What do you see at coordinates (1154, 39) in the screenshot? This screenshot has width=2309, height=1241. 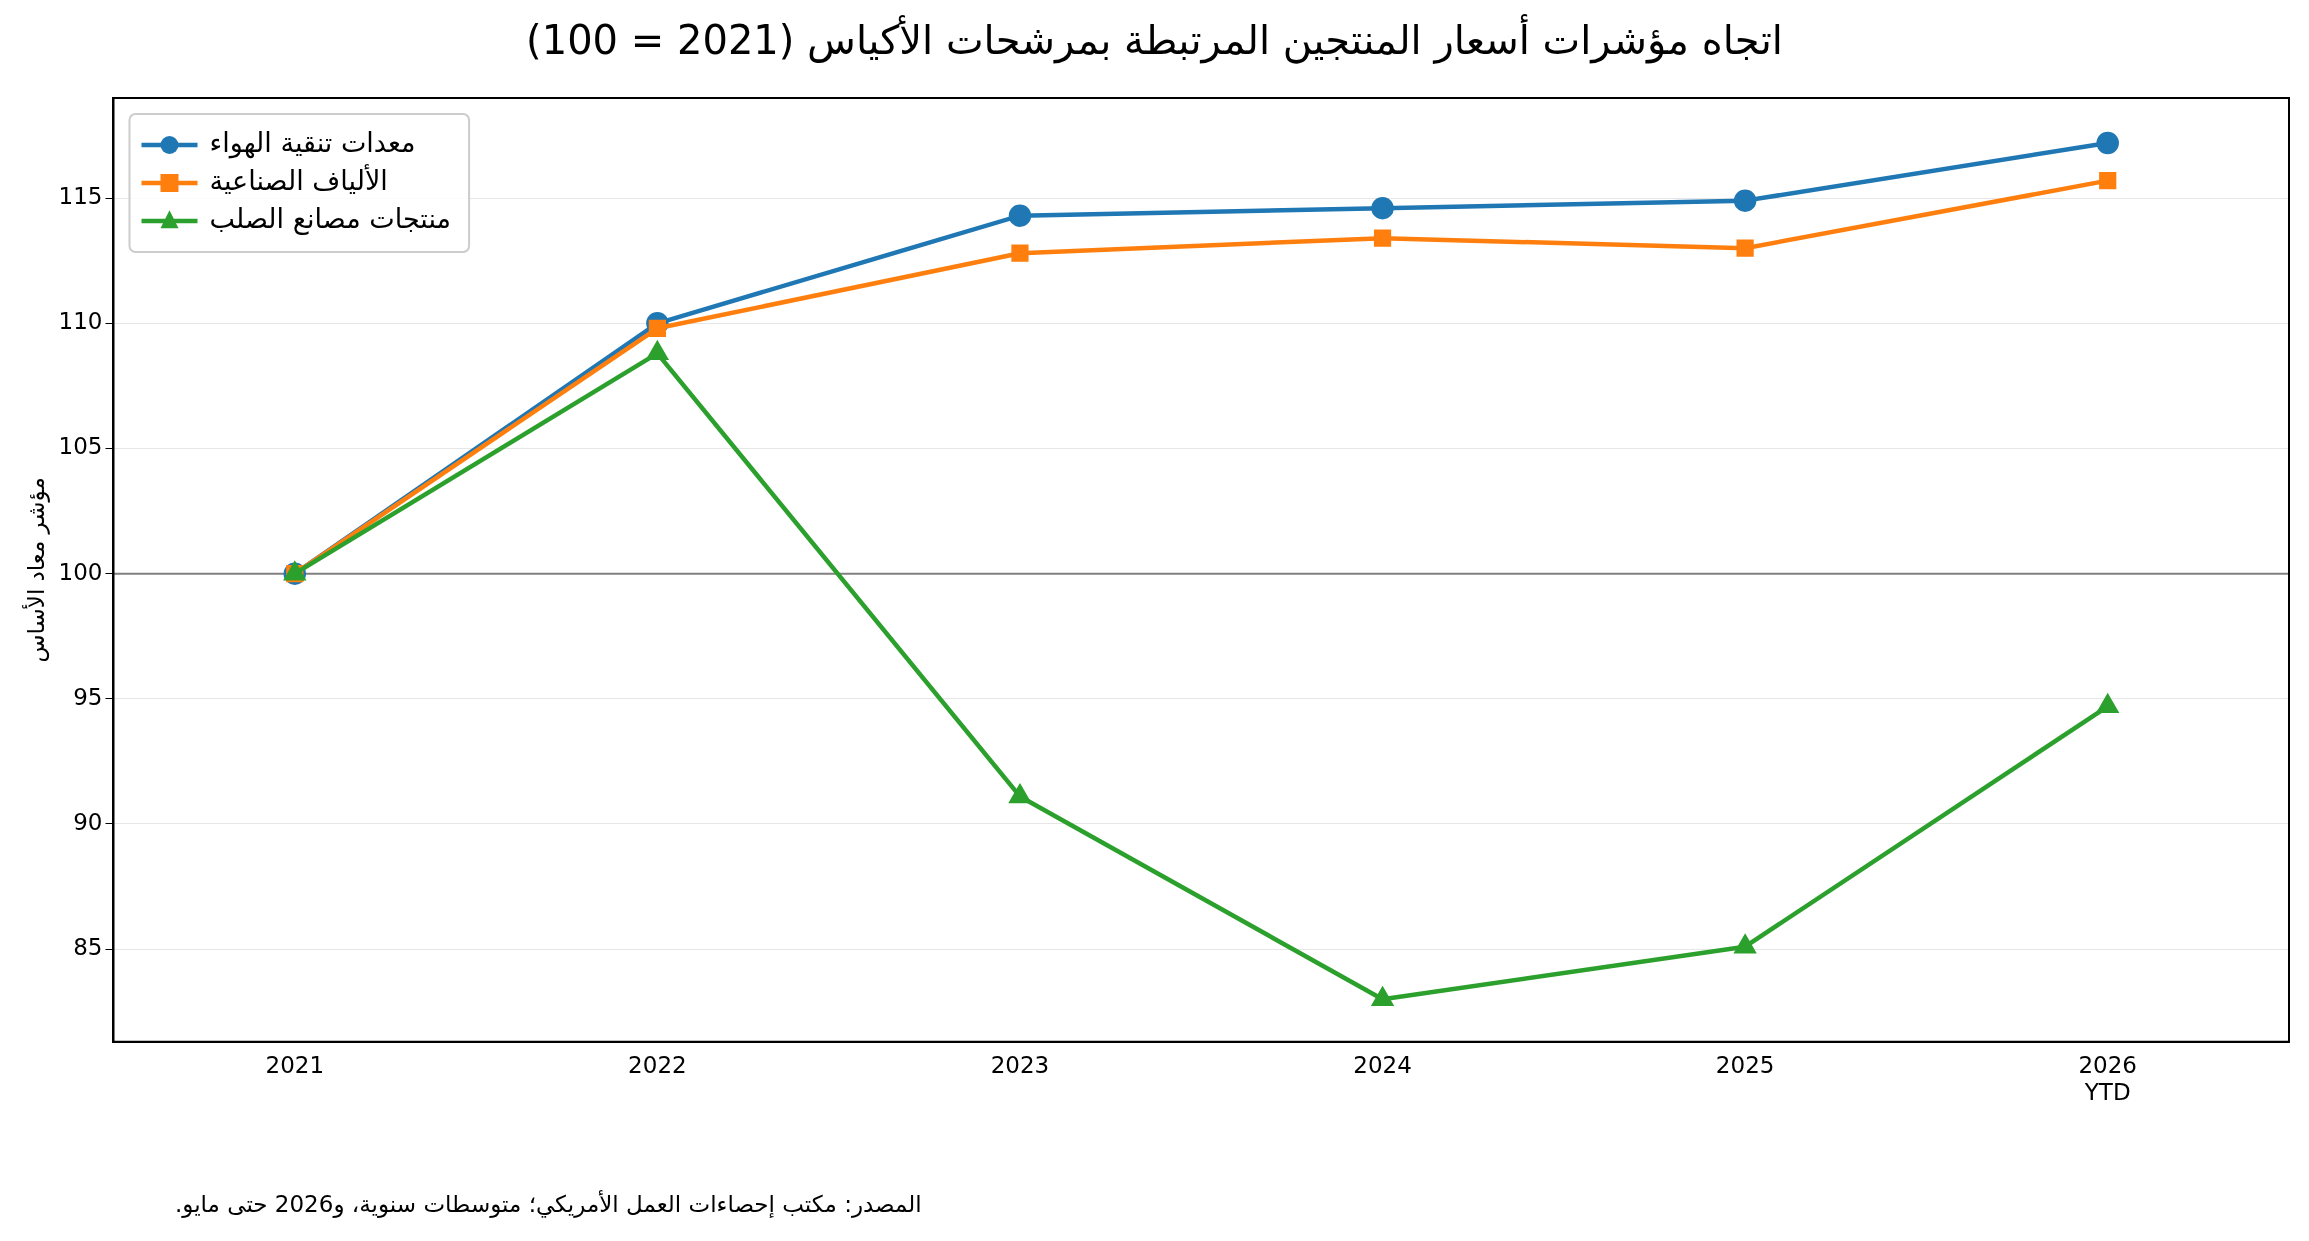 I see `chart-title: اتجاه مؤشرات أسعار المنتجين المرتبطة بمرشحات الأكياس (2021 = 100)` at bounding box center [1154, 39].